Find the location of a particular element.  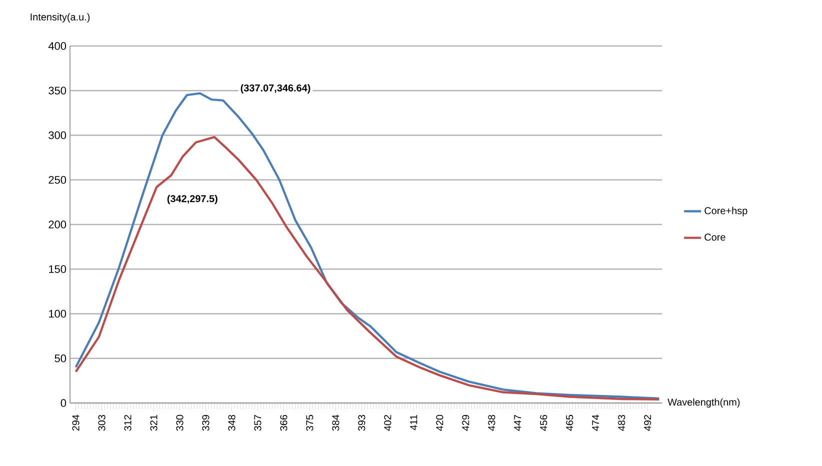

y-tick-label: 100 is located at coordinates (57, 314).